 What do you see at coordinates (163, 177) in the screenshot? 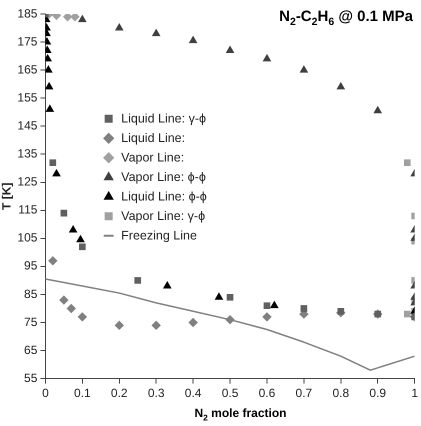
I see `legend-label: Vapor Line: ϕ-ϕ` at bounding box center [163, 177].